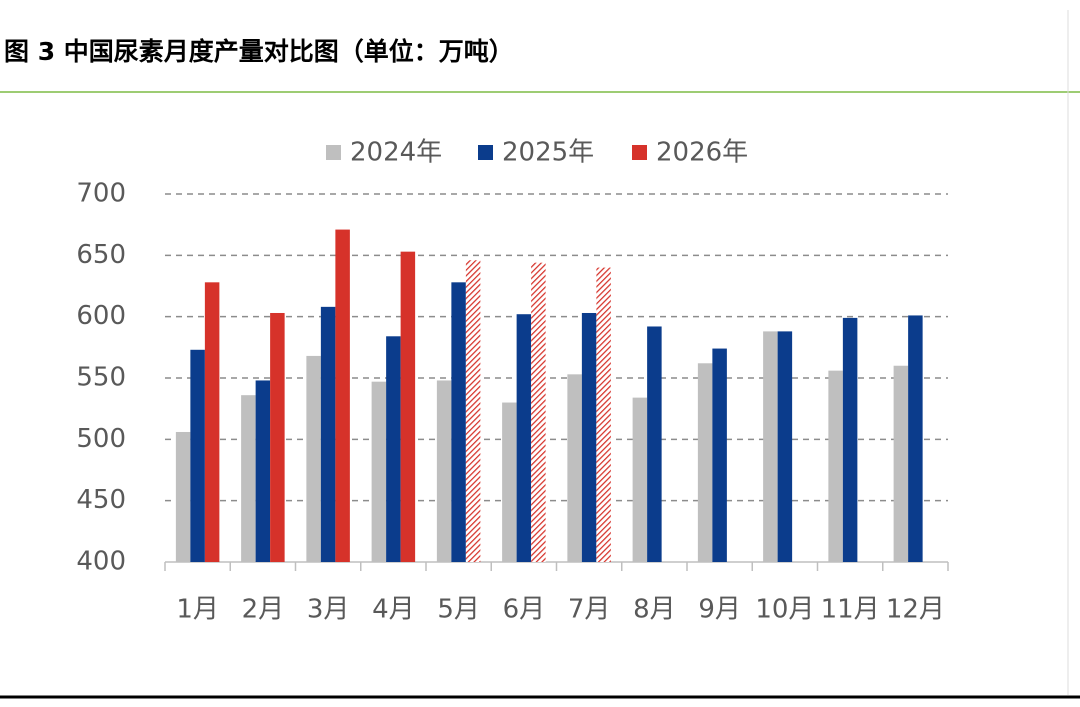 The image size is (1080, 707). What do you see at coordinates (654, 610) in the screenshot?
I see `x-tick-label: 8月` at bounding box center [654, 610].